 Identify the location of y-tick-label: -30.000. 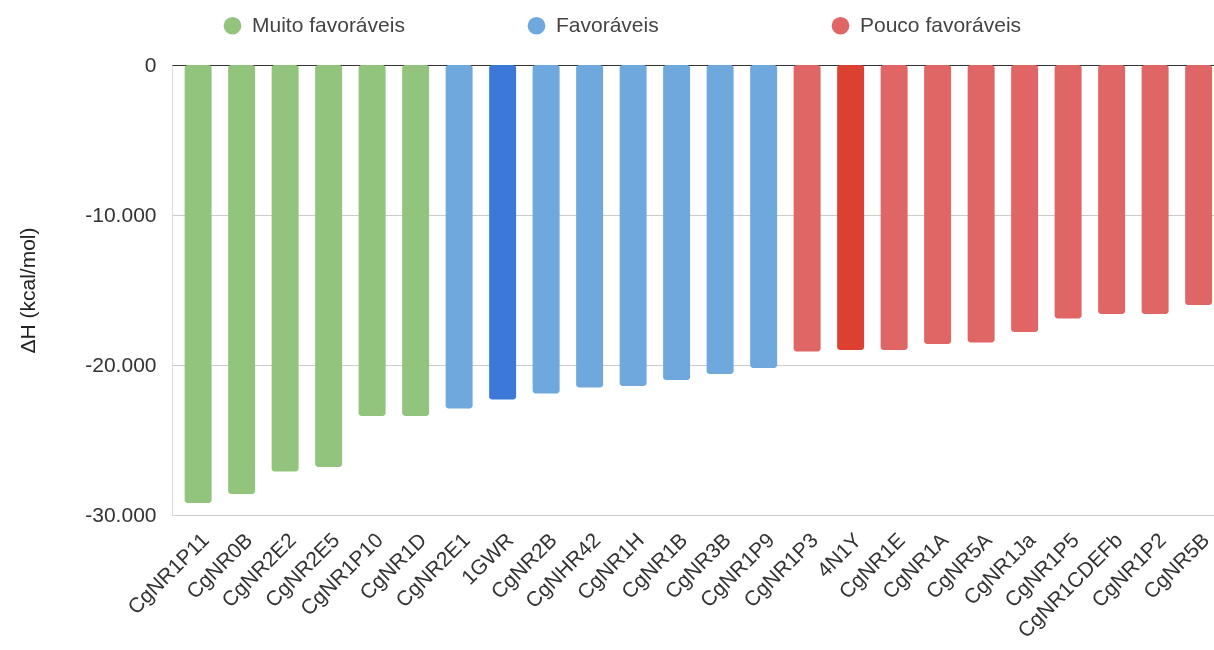
(121, 514).